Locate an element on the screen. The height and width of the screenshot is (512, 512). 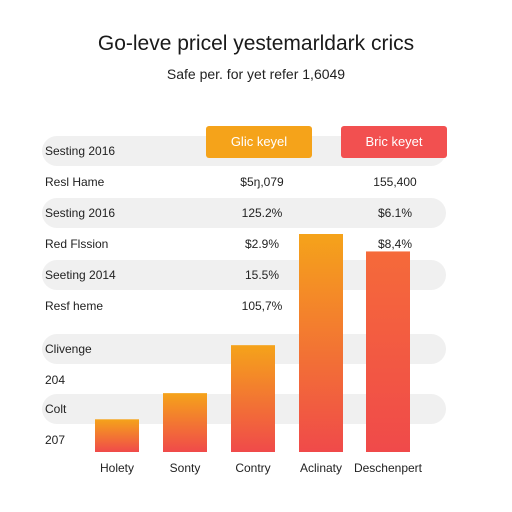
row-label: Colt is located at coordinates (56, 409).